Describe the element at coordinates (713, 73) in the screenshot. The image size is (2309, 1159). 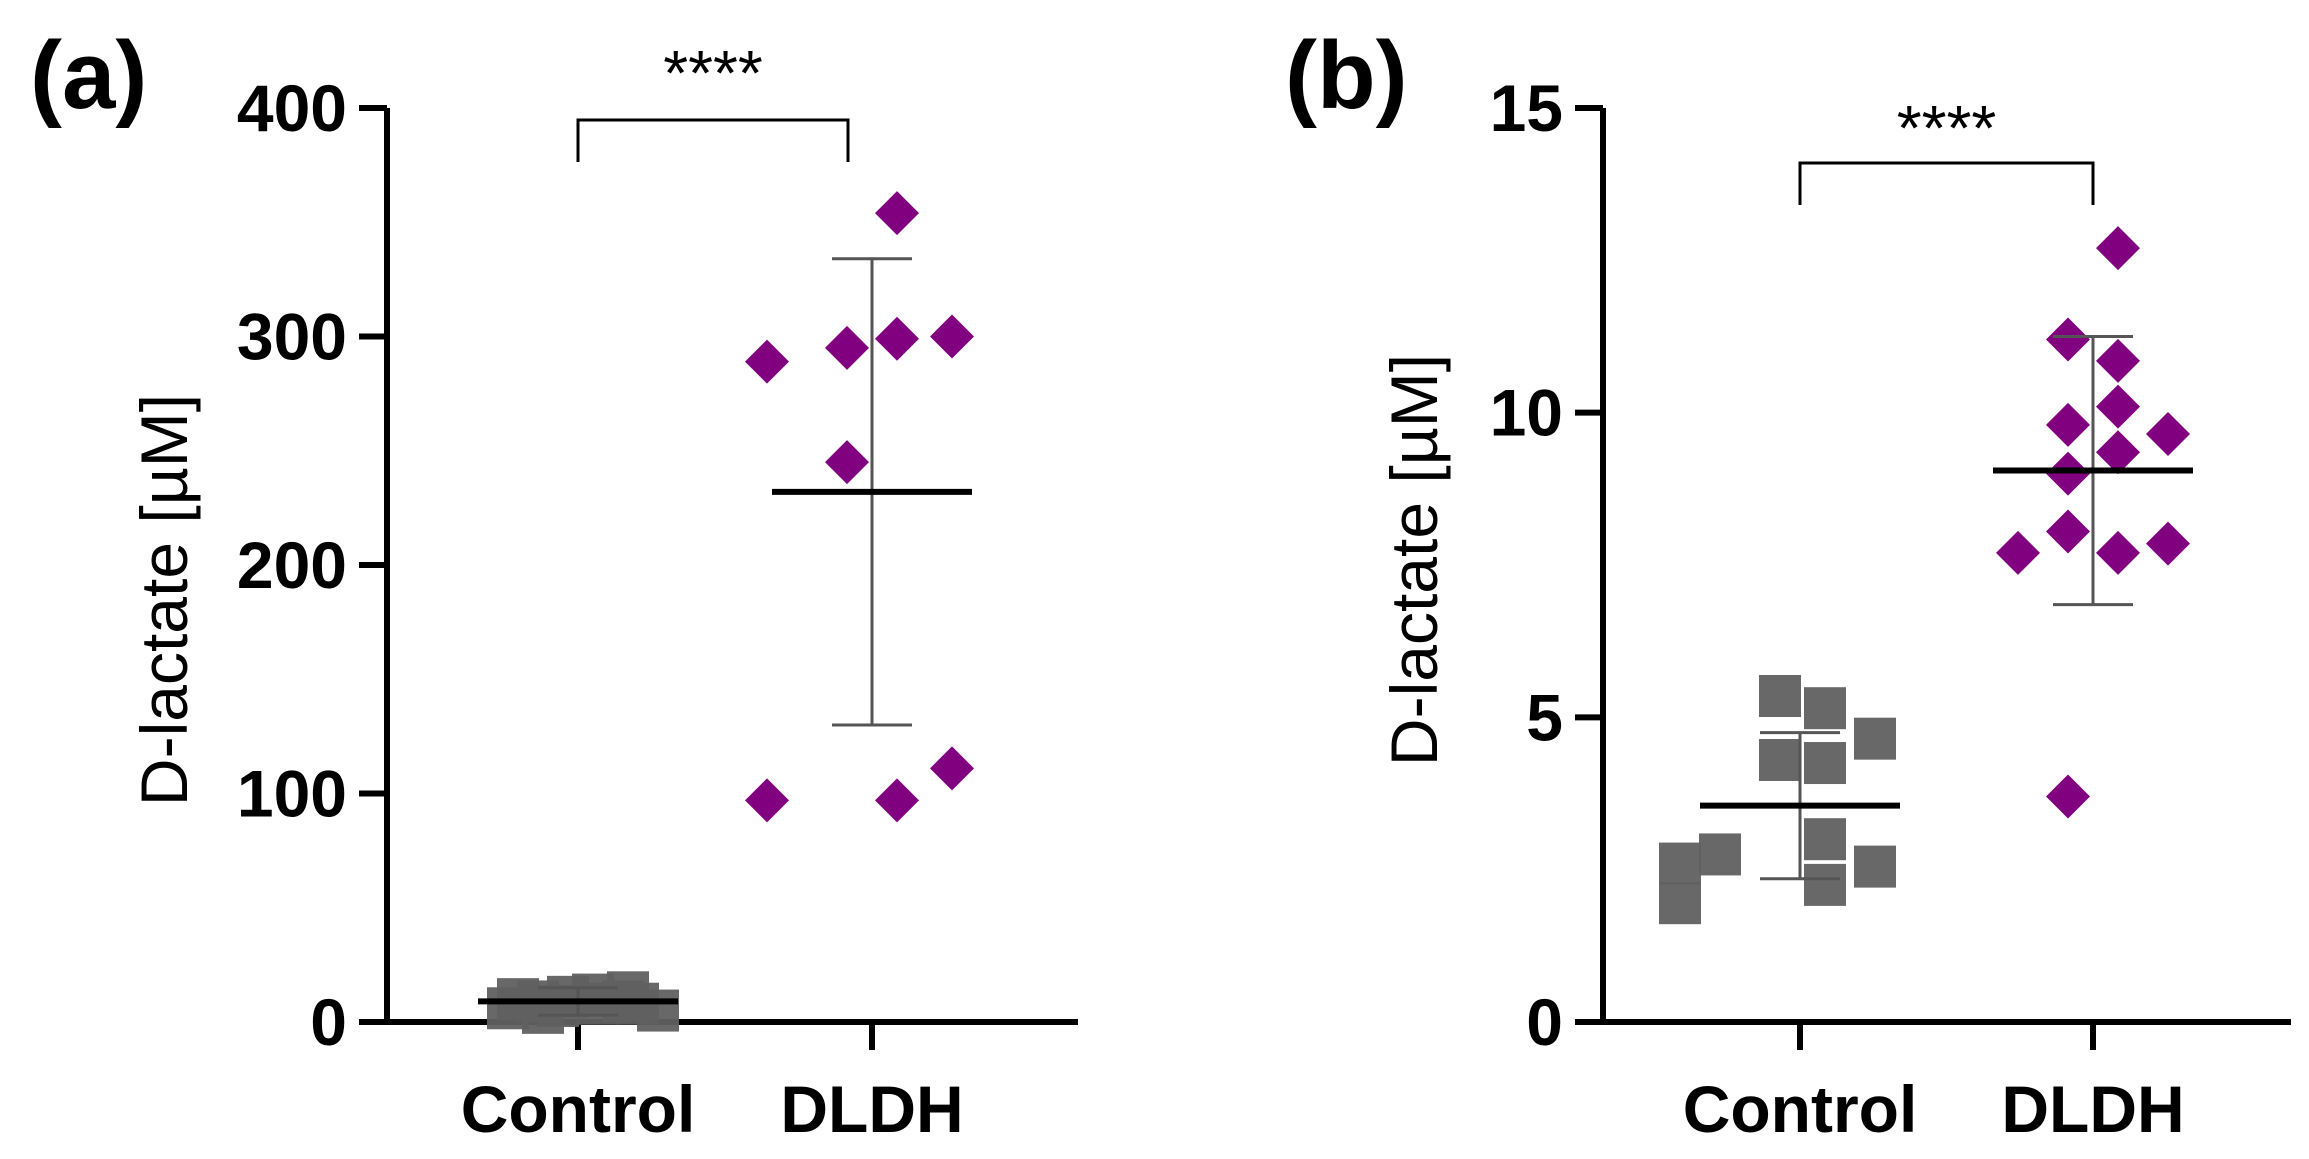
I see `panel-a-significance-label: ****` at that location.